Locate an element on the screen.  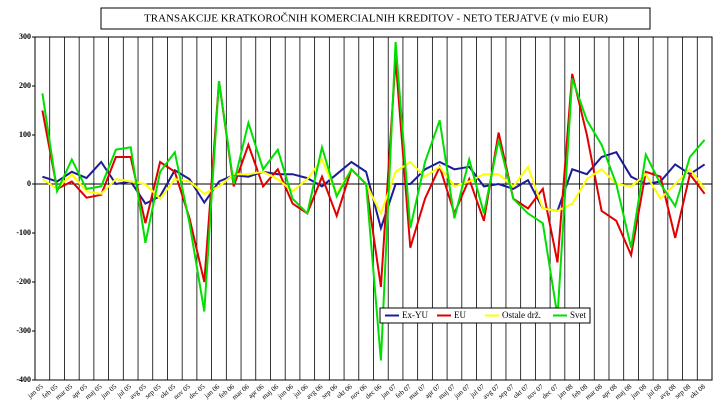
y-tick-label: -300 is located at coordinates (23, 330).